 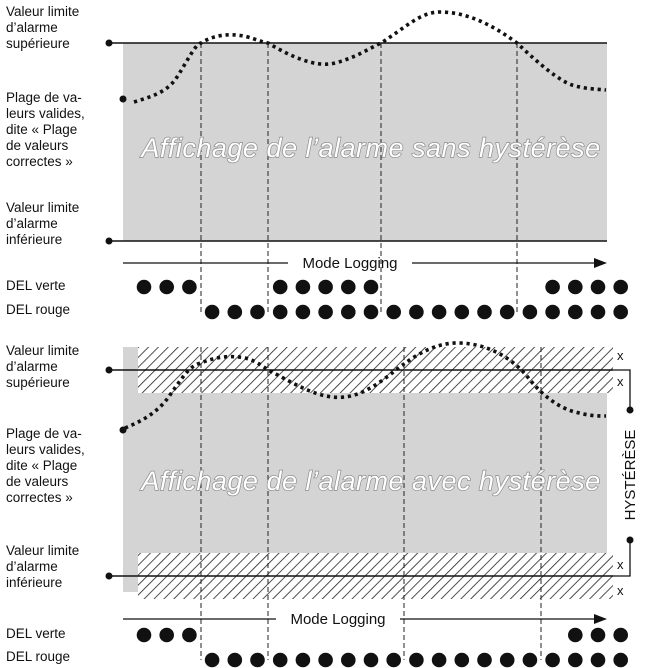 I want to click on top-green-led-row, so click(x=382, y=287).